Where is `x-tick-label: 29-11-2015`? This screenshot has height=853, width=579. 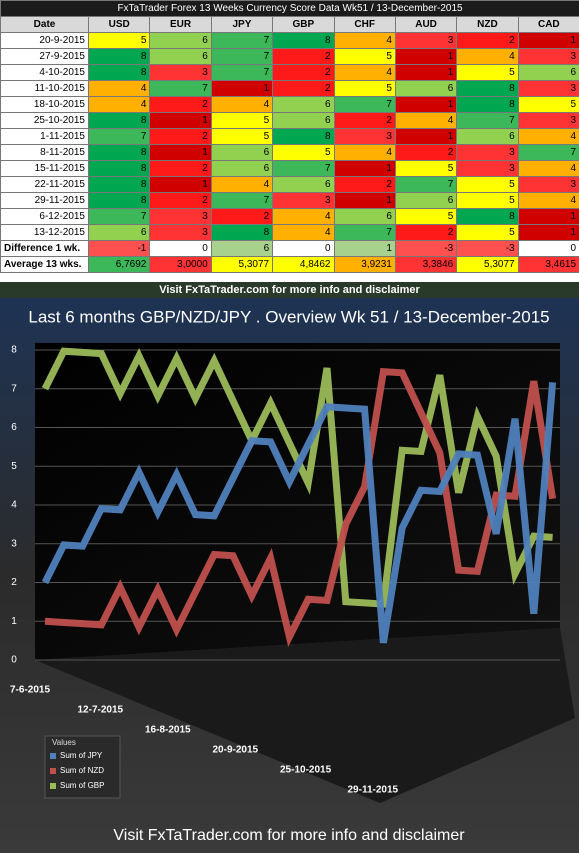
x-tick-label: 29-11-2015 is located at coordinates (373, 790).